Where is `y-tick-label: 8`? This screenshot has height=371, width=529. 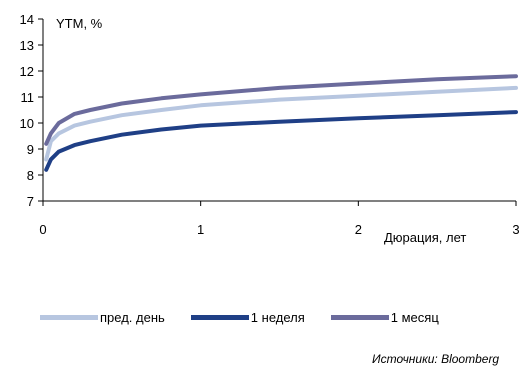
y-tick-label: 8 is located at coordinates (30, 175).